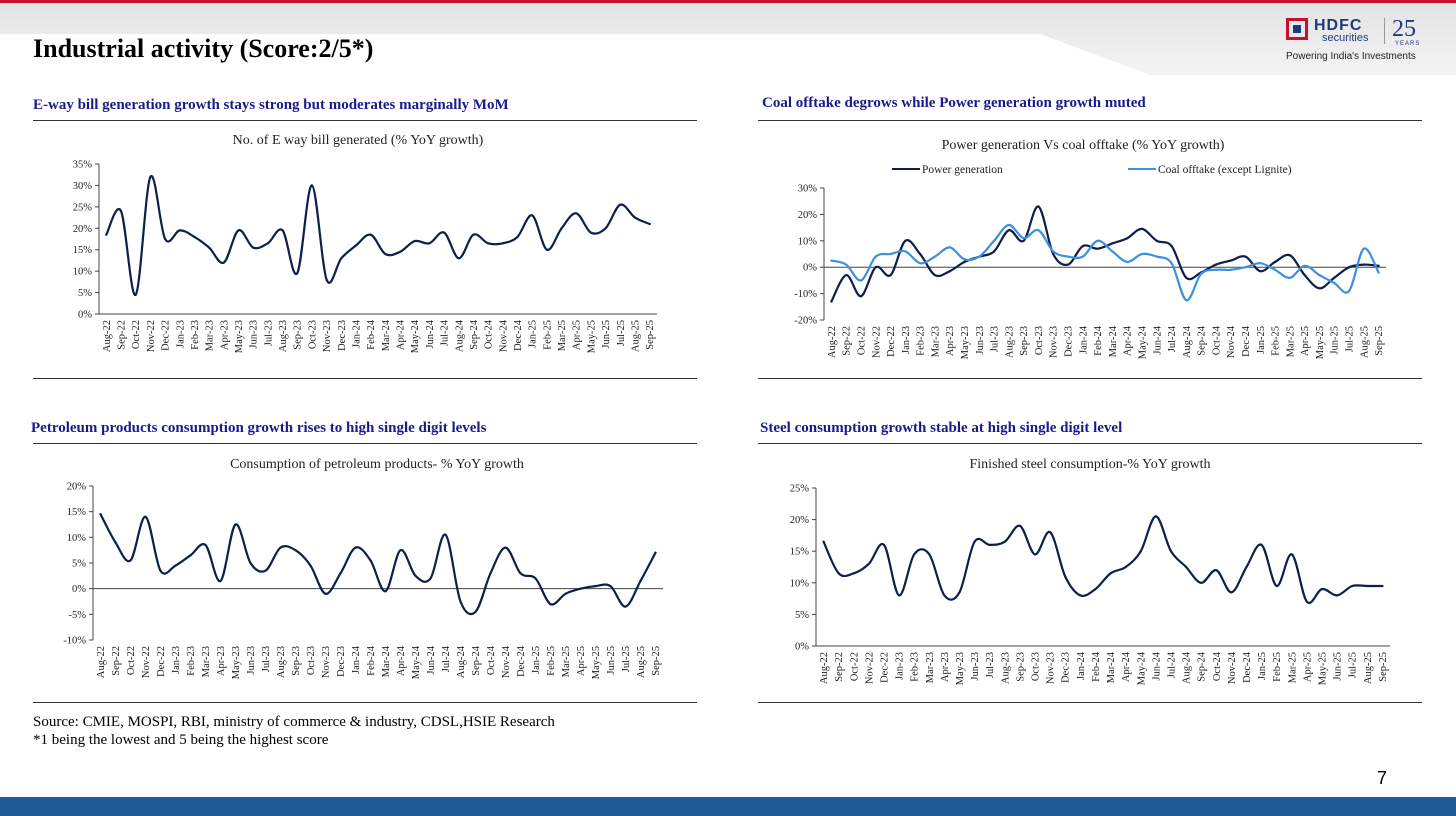 The height and width of the screenshot is (816, 1456). Describe the element at coordinates (1261, 340) in the screenshot. I see `x-tick-label: Jan-25` at that location.